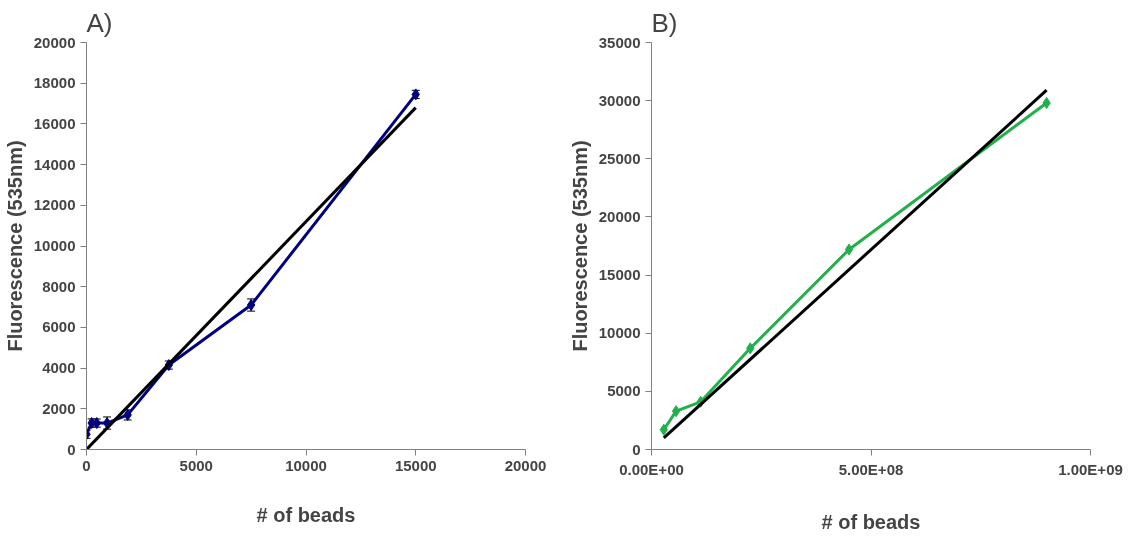 Image resolution: width=1137 pixels, height=539 pixels. Describe the element at coordinates (525, 465) in the screenshot. I see `x-tick-label: 20000` at that location.